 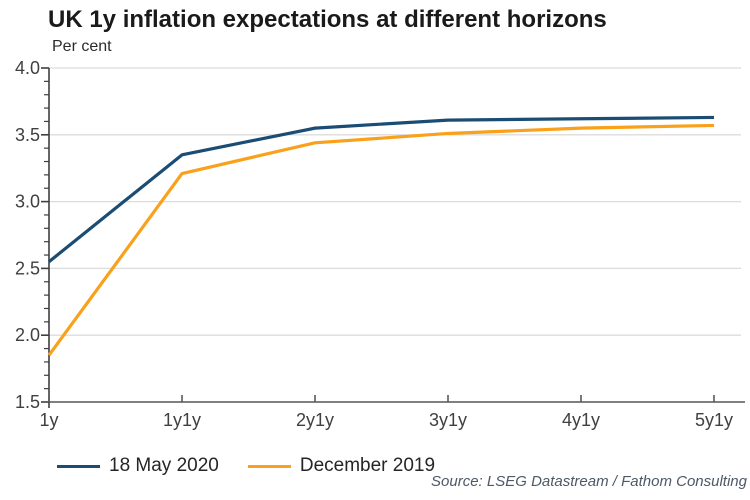 What do you see at coordinates (315, 420) in the screenshot?
I see `x-tick-label: 2y1y` at bounding box center [315, 420].